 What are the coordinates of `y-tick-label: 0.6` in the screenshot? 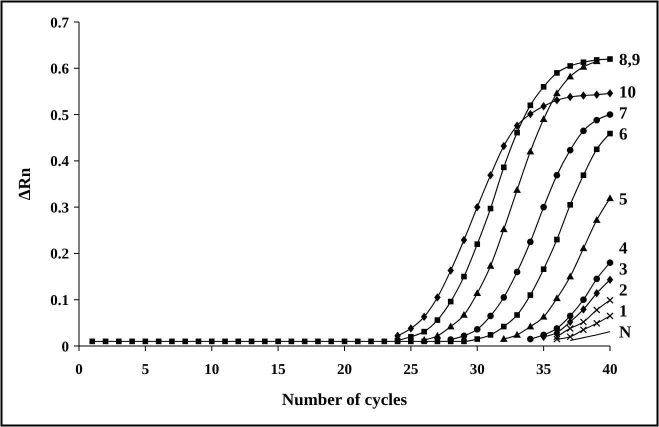 It's located at (60, 70).